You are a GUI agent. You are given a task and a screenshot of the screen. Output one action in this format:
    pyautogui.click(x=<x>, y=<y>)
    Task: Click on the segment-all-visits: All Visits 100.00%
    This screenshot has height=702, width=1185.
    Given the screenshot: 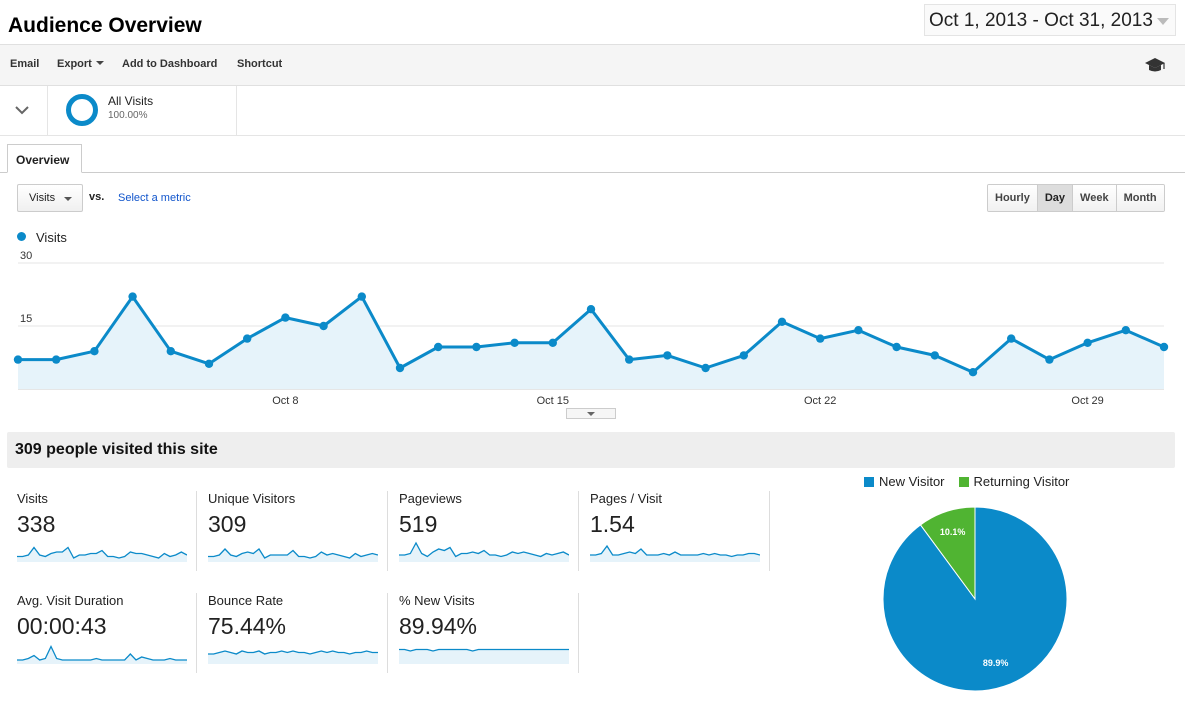 What is the action you would take?
    pyautogui.click(x=142, y=111)
    